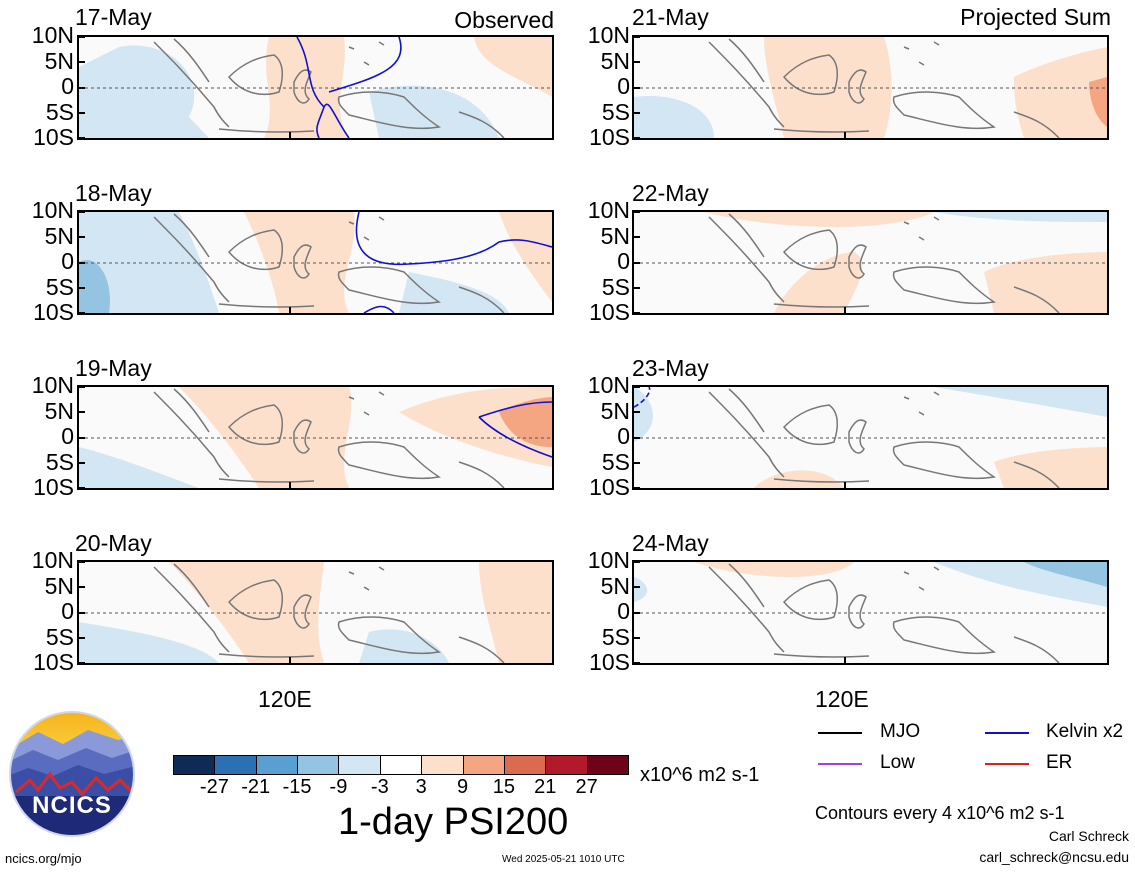  Describe the element at coordinates (504, 20) in the screenshot. I see `observed-header: Observed` at that location.